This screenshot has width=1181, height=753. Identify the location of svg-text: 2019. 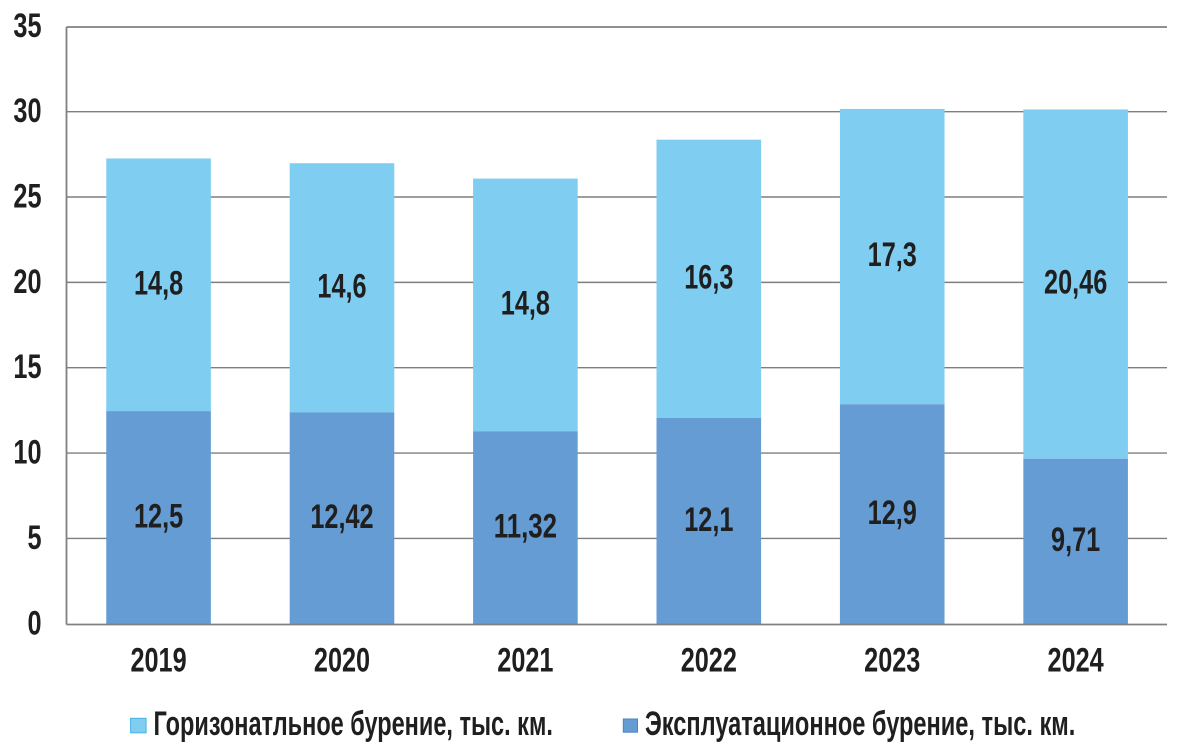
(158, 660).